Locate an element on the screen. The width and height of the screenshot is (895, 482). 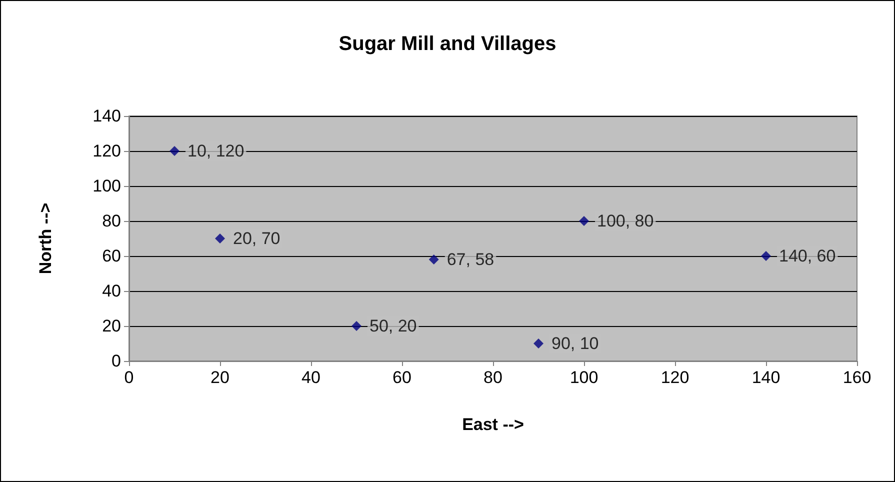
chart-title: Sugar Mill and Villages is located at coordinates (447, 44).